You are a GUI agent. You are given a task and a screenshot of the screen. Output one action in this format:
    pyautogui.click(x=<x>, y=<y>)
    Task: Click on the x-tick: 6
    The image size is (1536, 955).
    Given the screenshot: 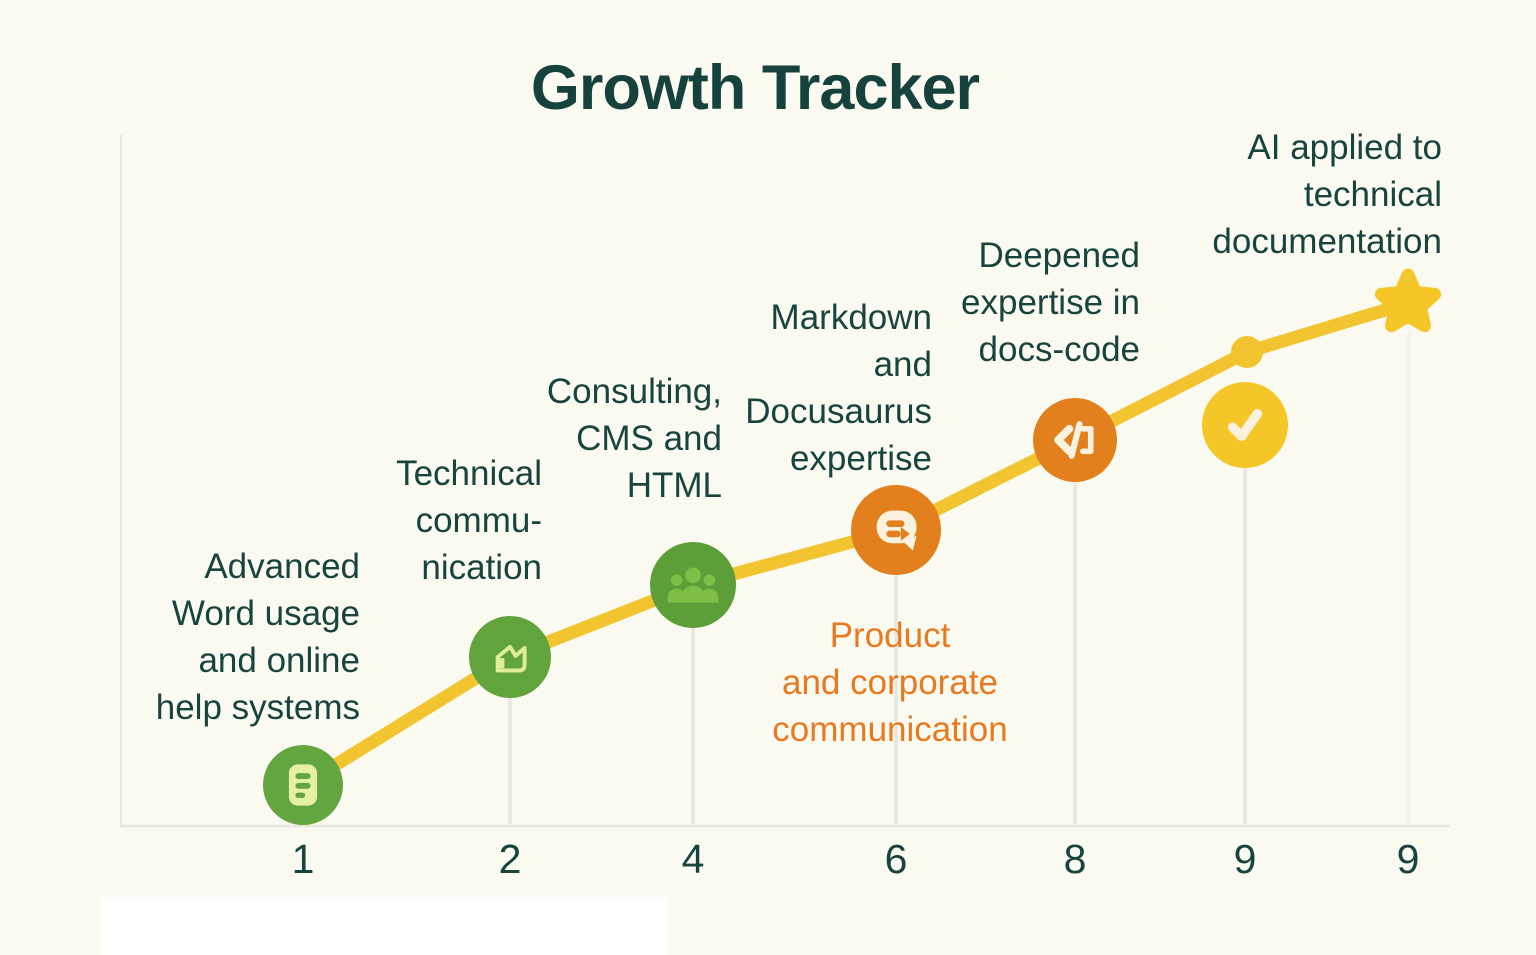 What is the action you would take?
    pyautogui.click(x=896, y=859)
    